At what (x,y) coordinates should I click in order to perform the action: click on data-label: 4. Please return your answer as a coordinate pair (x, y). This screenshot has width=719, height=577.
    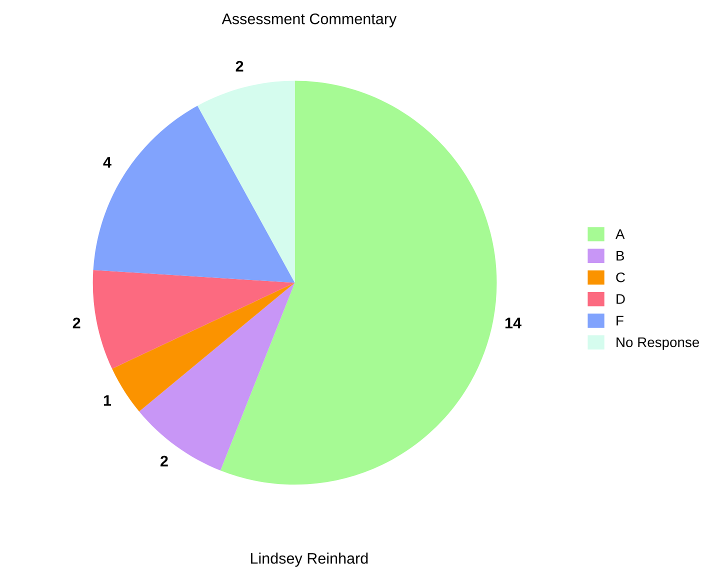
    Looking at the image, I should click on (107, 162).